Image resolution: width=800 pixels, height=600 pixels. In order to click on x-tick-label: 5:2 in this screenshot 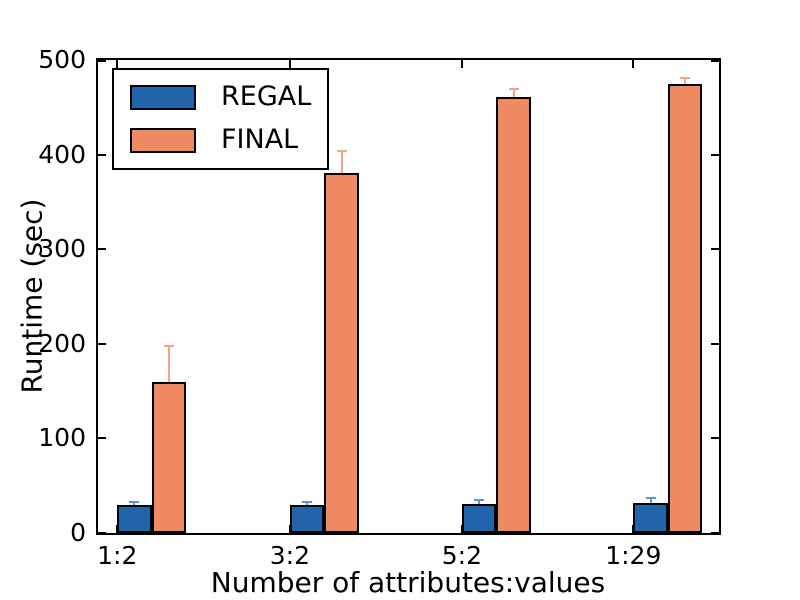, I will do `click(461, 555)`.